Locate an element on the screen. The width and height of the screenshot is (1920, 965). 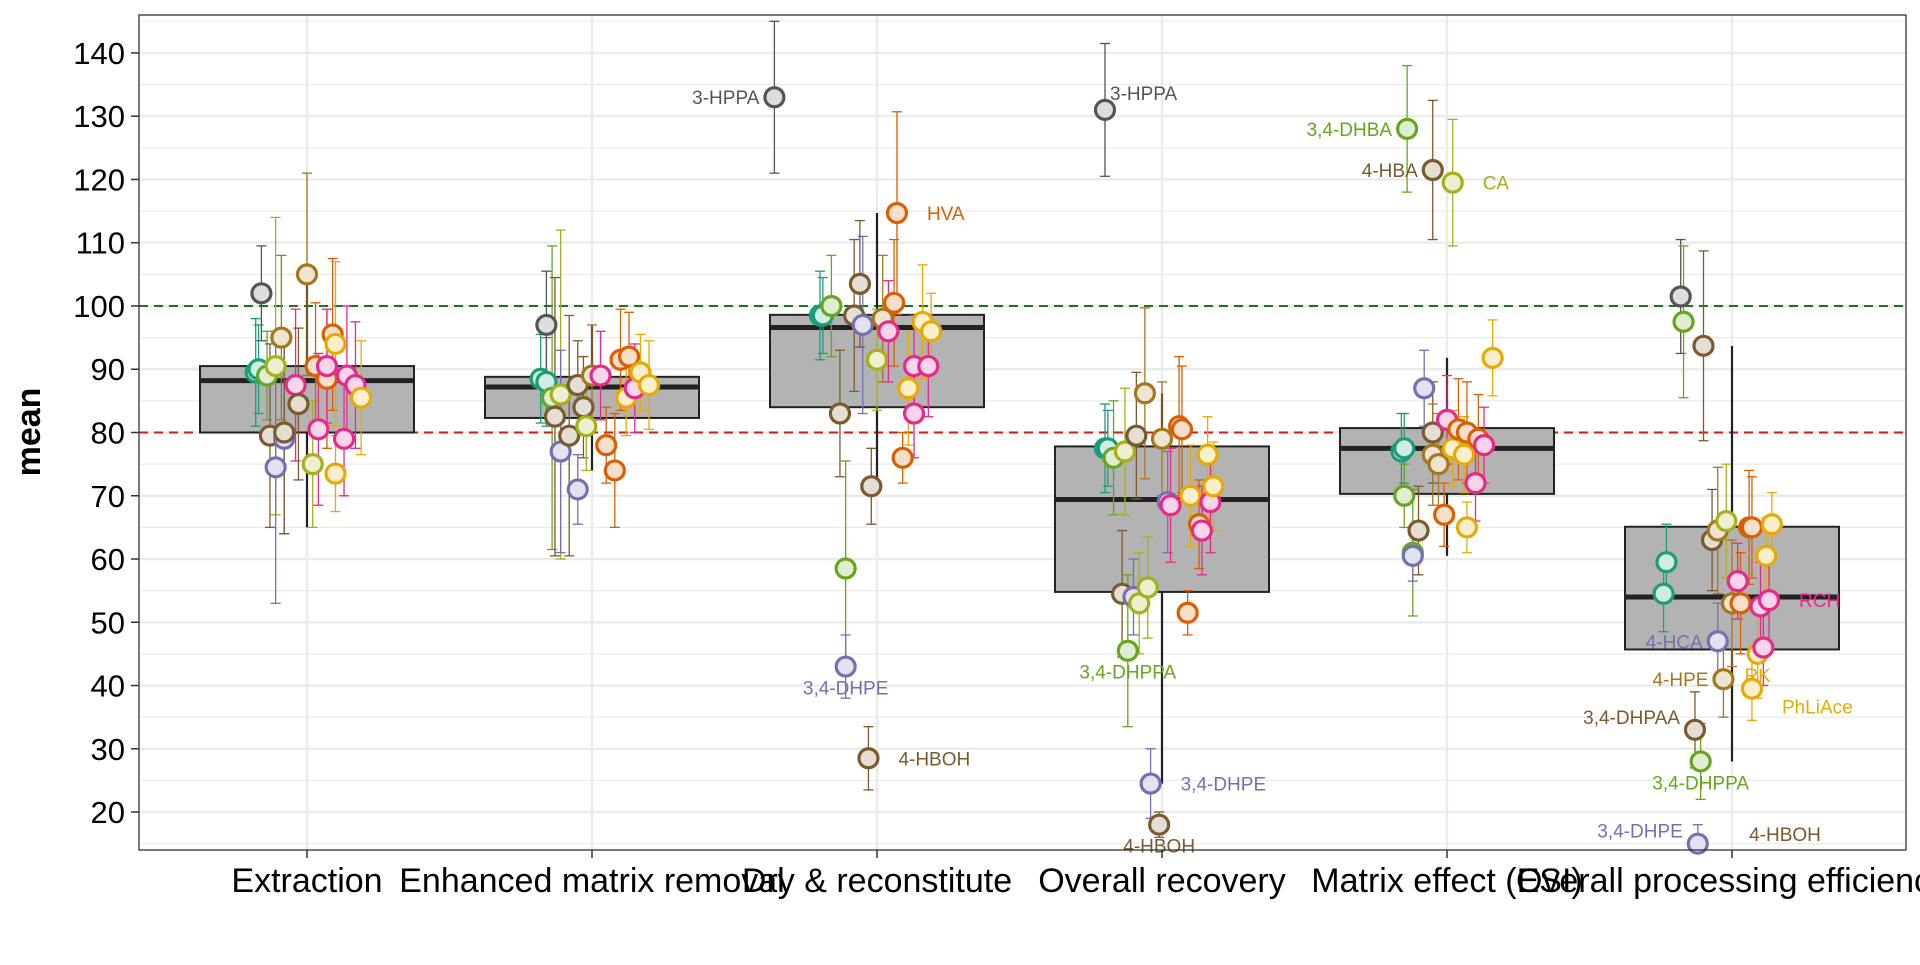
point-label: 3,4-DHBA is located at coordinates (1350, 130).